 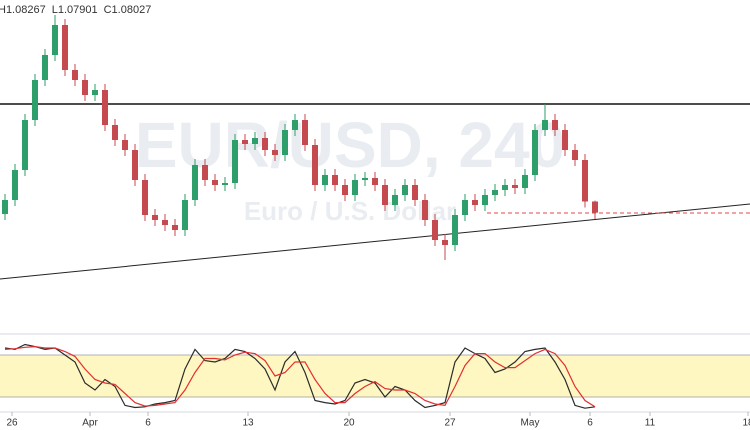 What do you see at coordinates (650, 423) in the screenshot?
I see `x-tick-label: 11` at bounding box center [650, 423].